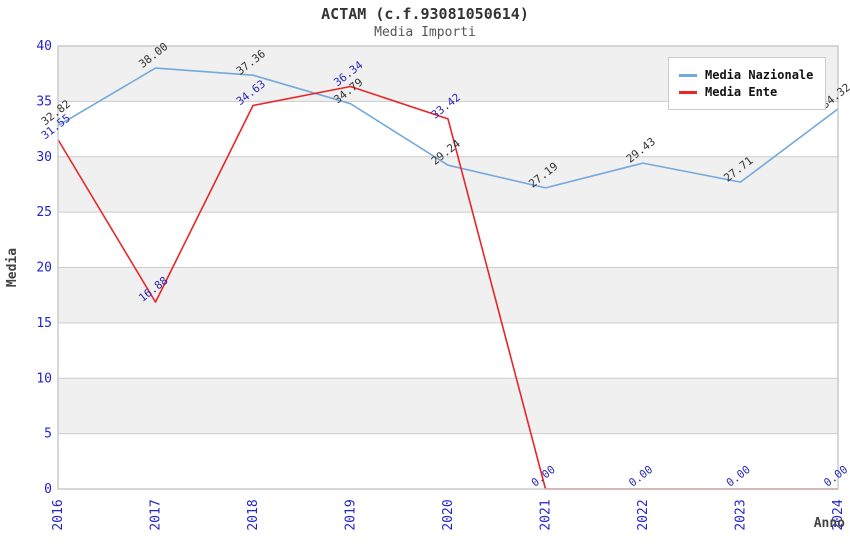 The image size is (850, 550). Describe the element at coordinates (546, 514) in the screenshot. I see `x-tick-label: 2021` at that location.